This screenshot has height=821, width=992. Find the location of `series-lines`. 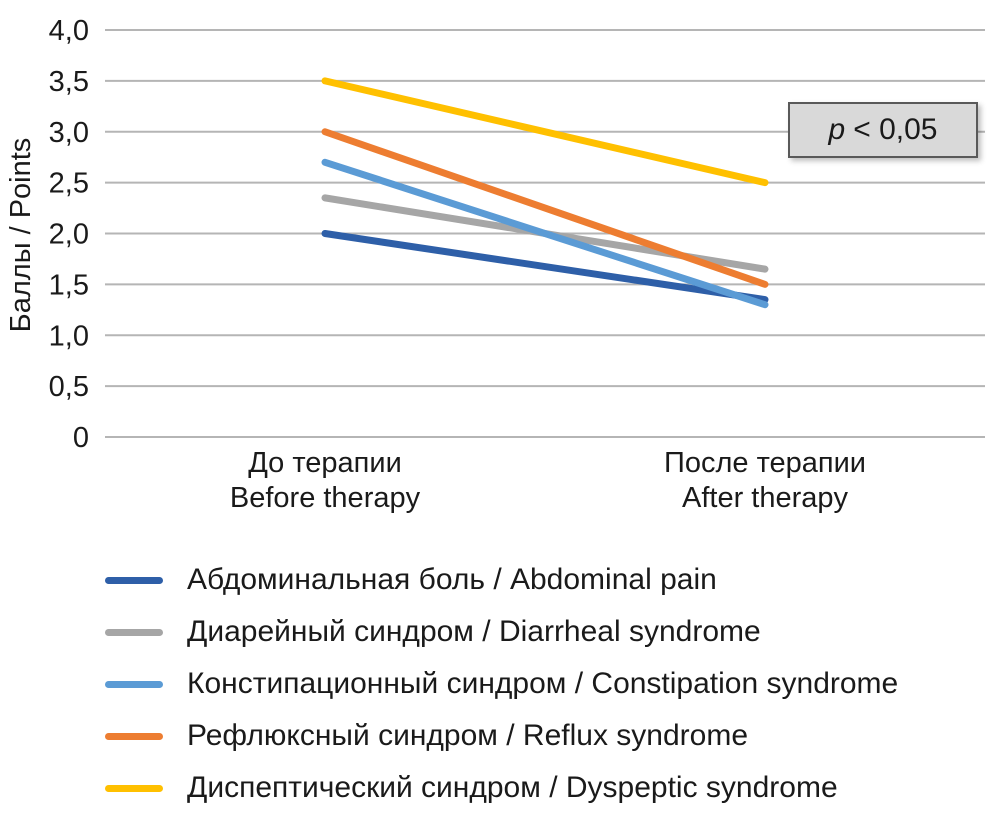

series-lines is located at coordinates (545, 193).